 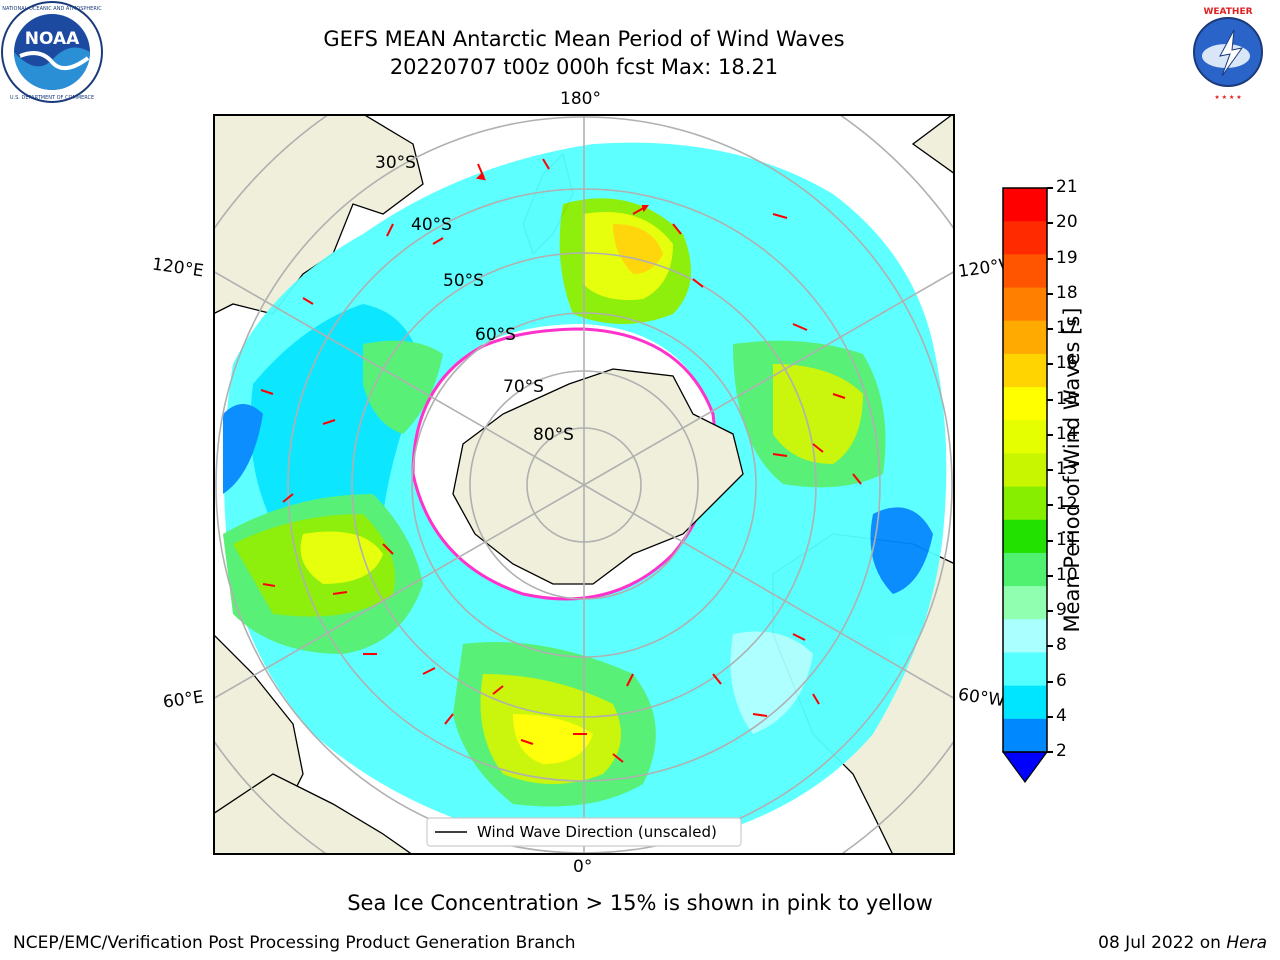 I want to click on colorbar-tick-label: 4, so click(x=1061, y=715).